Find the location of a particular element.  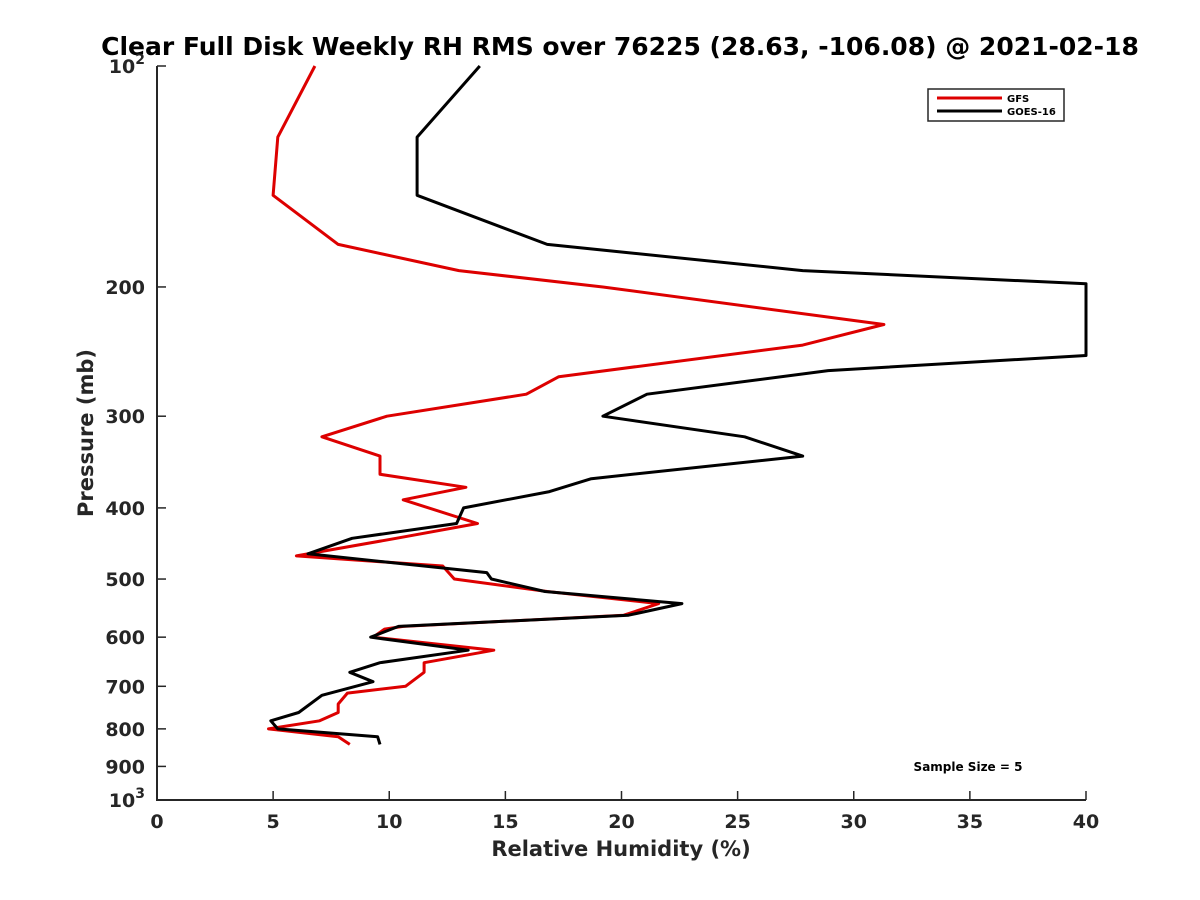

x-axis-ticks: 0 5 10 15 20 25 30 35 40 is located at coordinates (624, 812).